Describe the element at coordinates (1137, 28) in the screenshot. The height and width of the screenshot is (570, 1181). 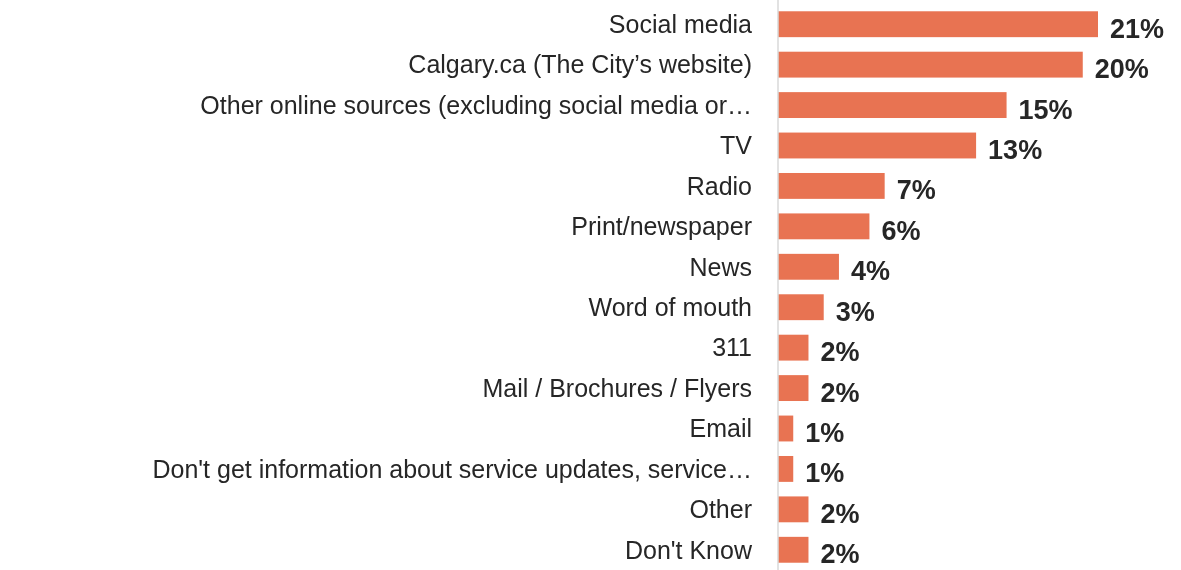
I see `data-label: 21%` at that location.